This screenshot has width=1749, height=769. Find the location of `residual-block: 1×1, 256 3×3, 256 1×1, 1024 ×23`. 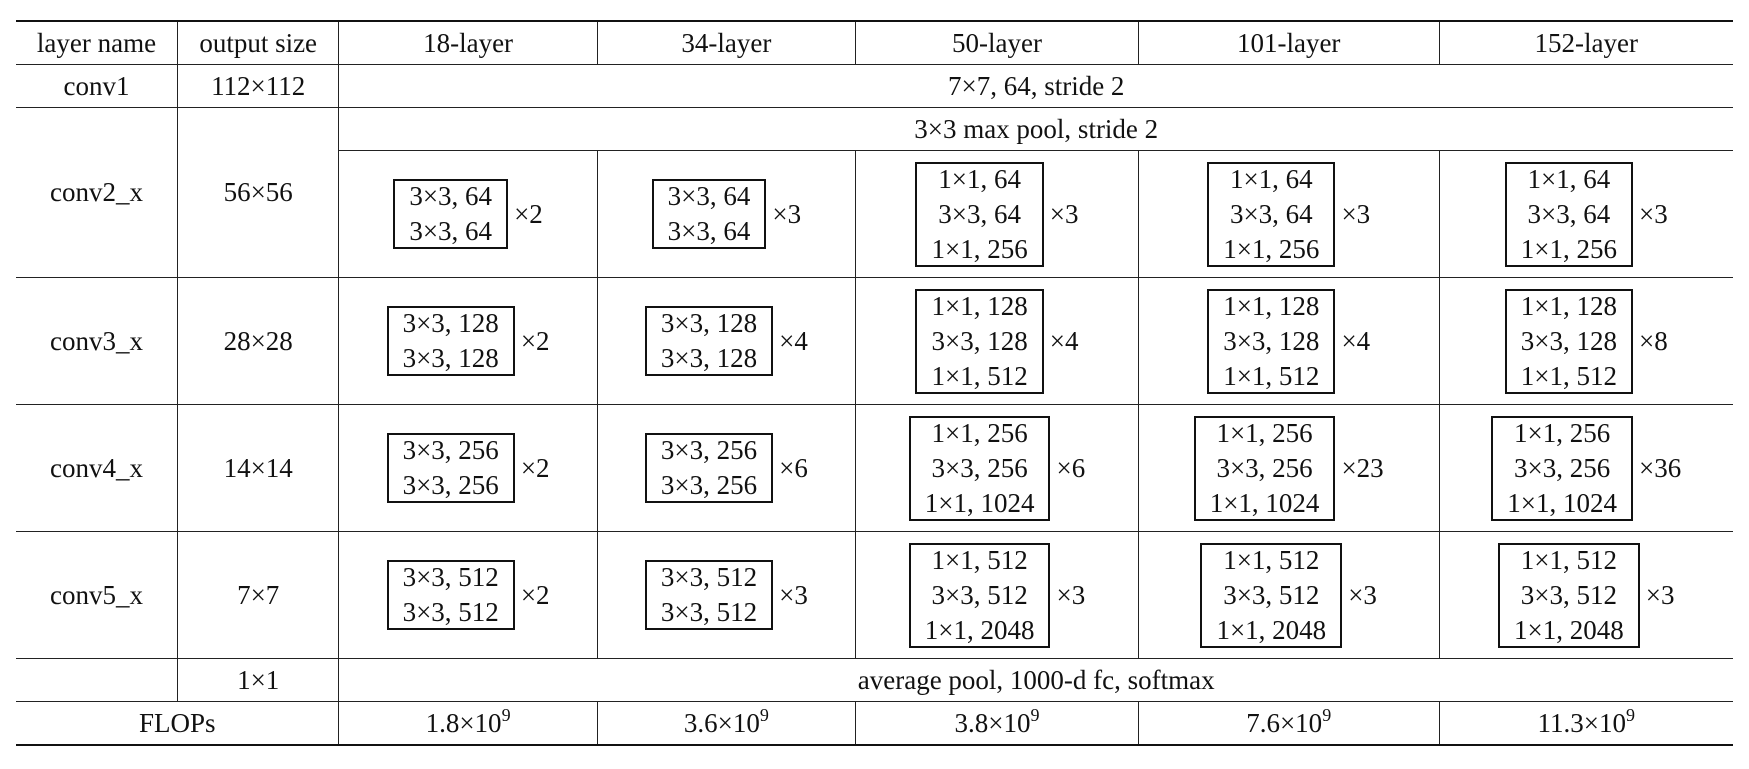

residual-block: 1×1, 256 3×3, 256 1×1, 1024 ×23 is located at coordinates (1288, 468).